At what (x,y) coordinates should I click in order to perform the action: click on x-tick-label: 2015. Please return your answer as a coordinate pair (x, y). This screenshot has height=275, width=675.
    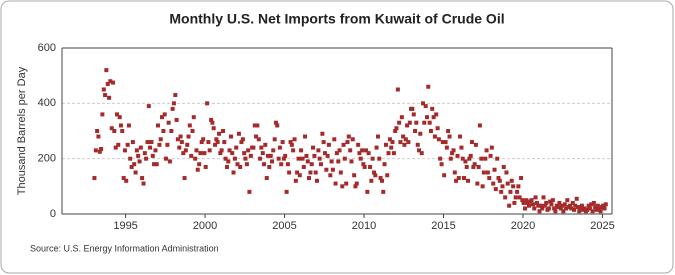
    Looking at the image, I should click on (443, 226).